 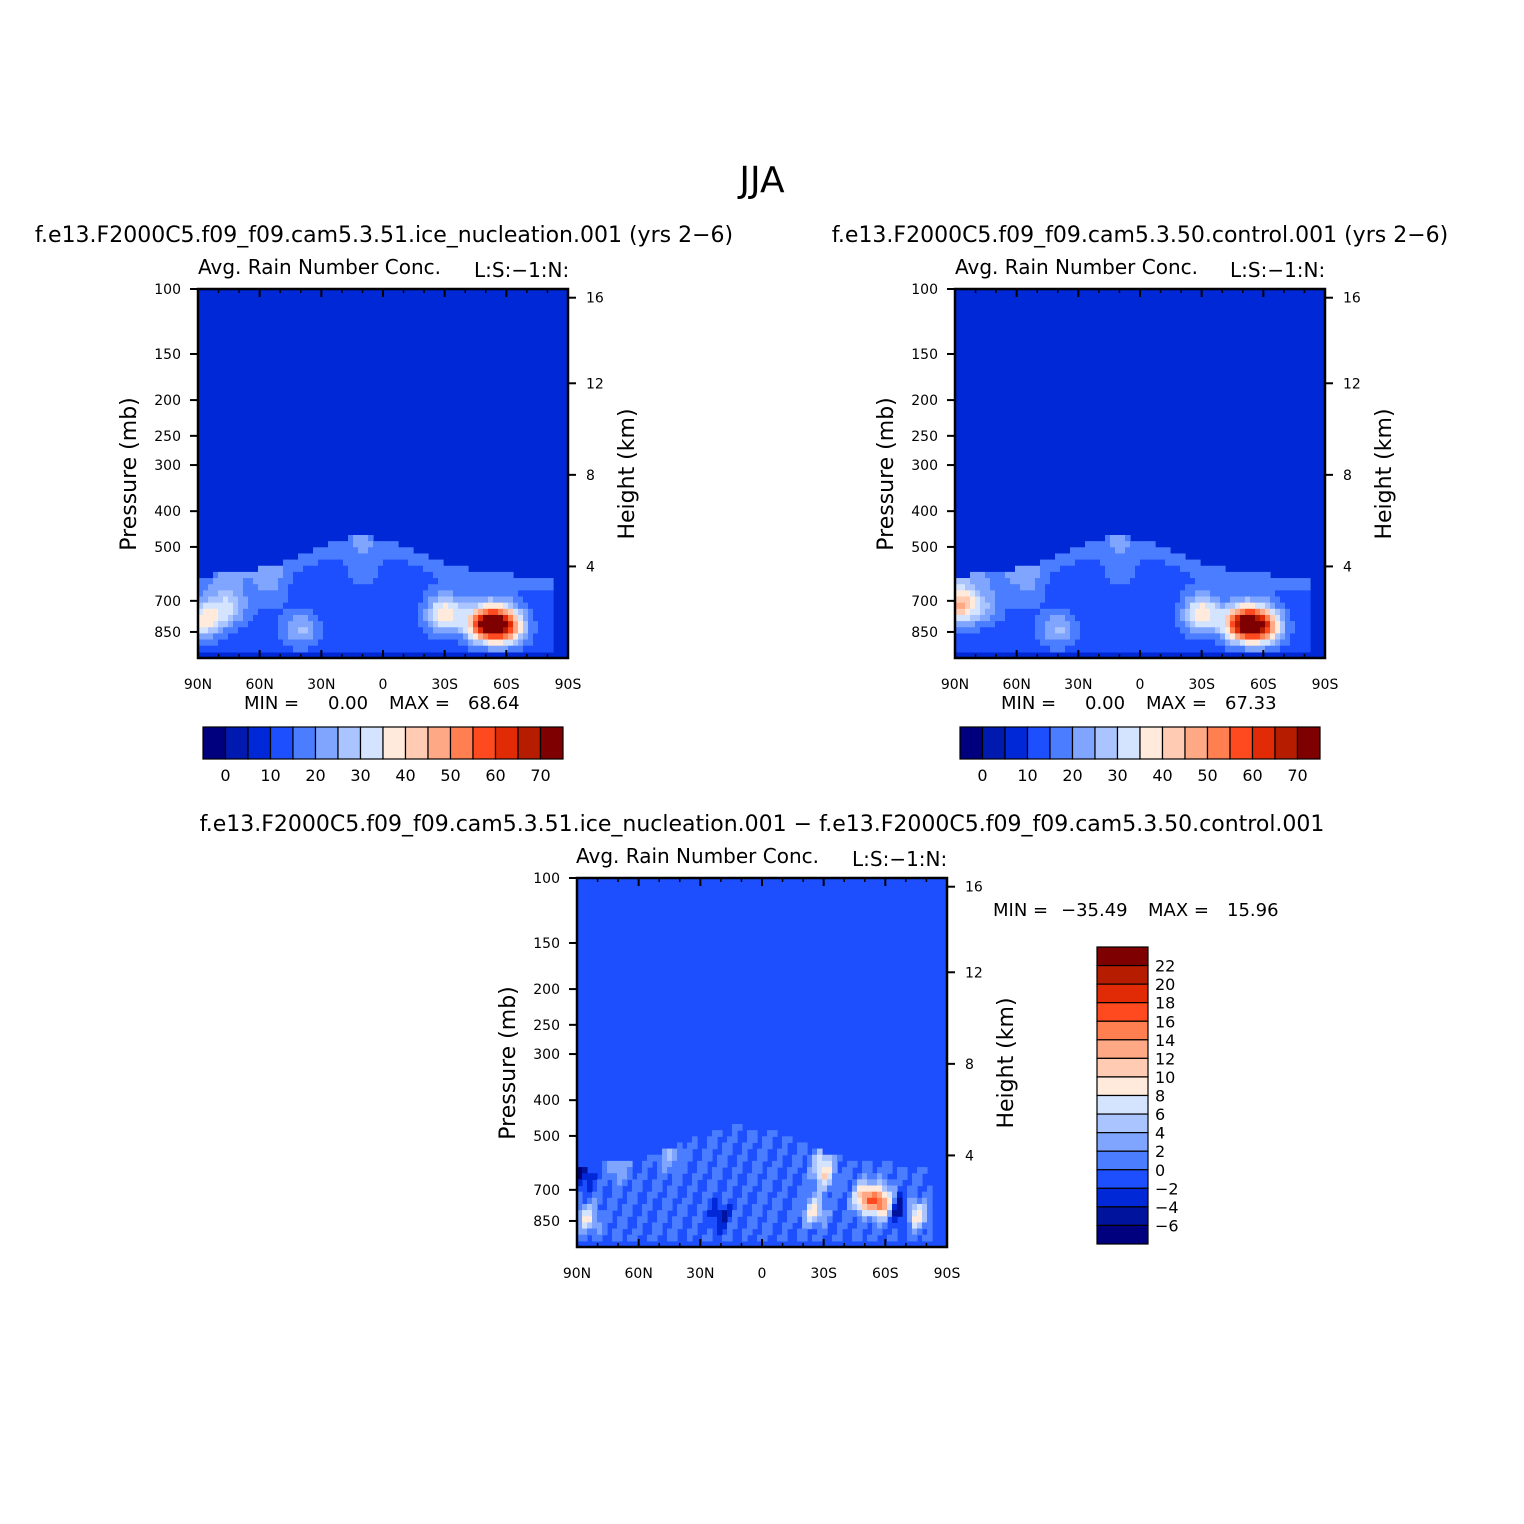 I want to click on x-tick-label: 30S, so click(x=1201, y=685).